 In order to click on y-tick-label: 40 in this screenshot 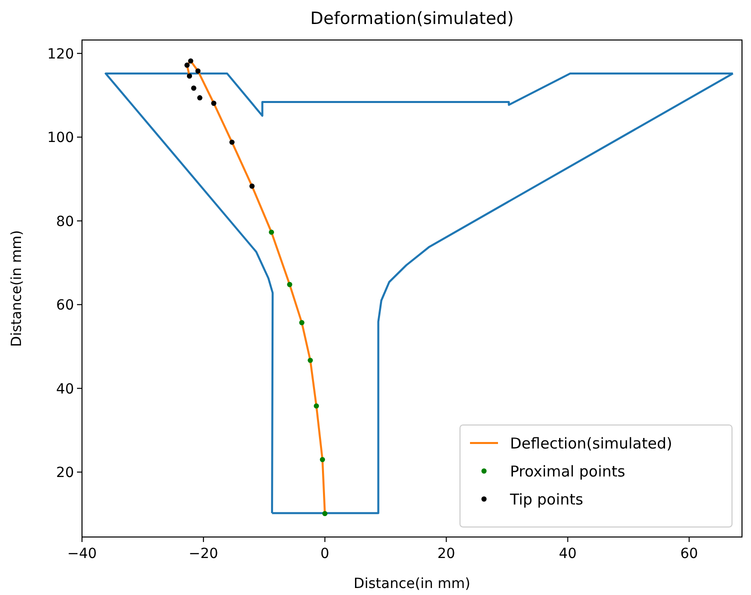, I will do `click(65, 389)`.